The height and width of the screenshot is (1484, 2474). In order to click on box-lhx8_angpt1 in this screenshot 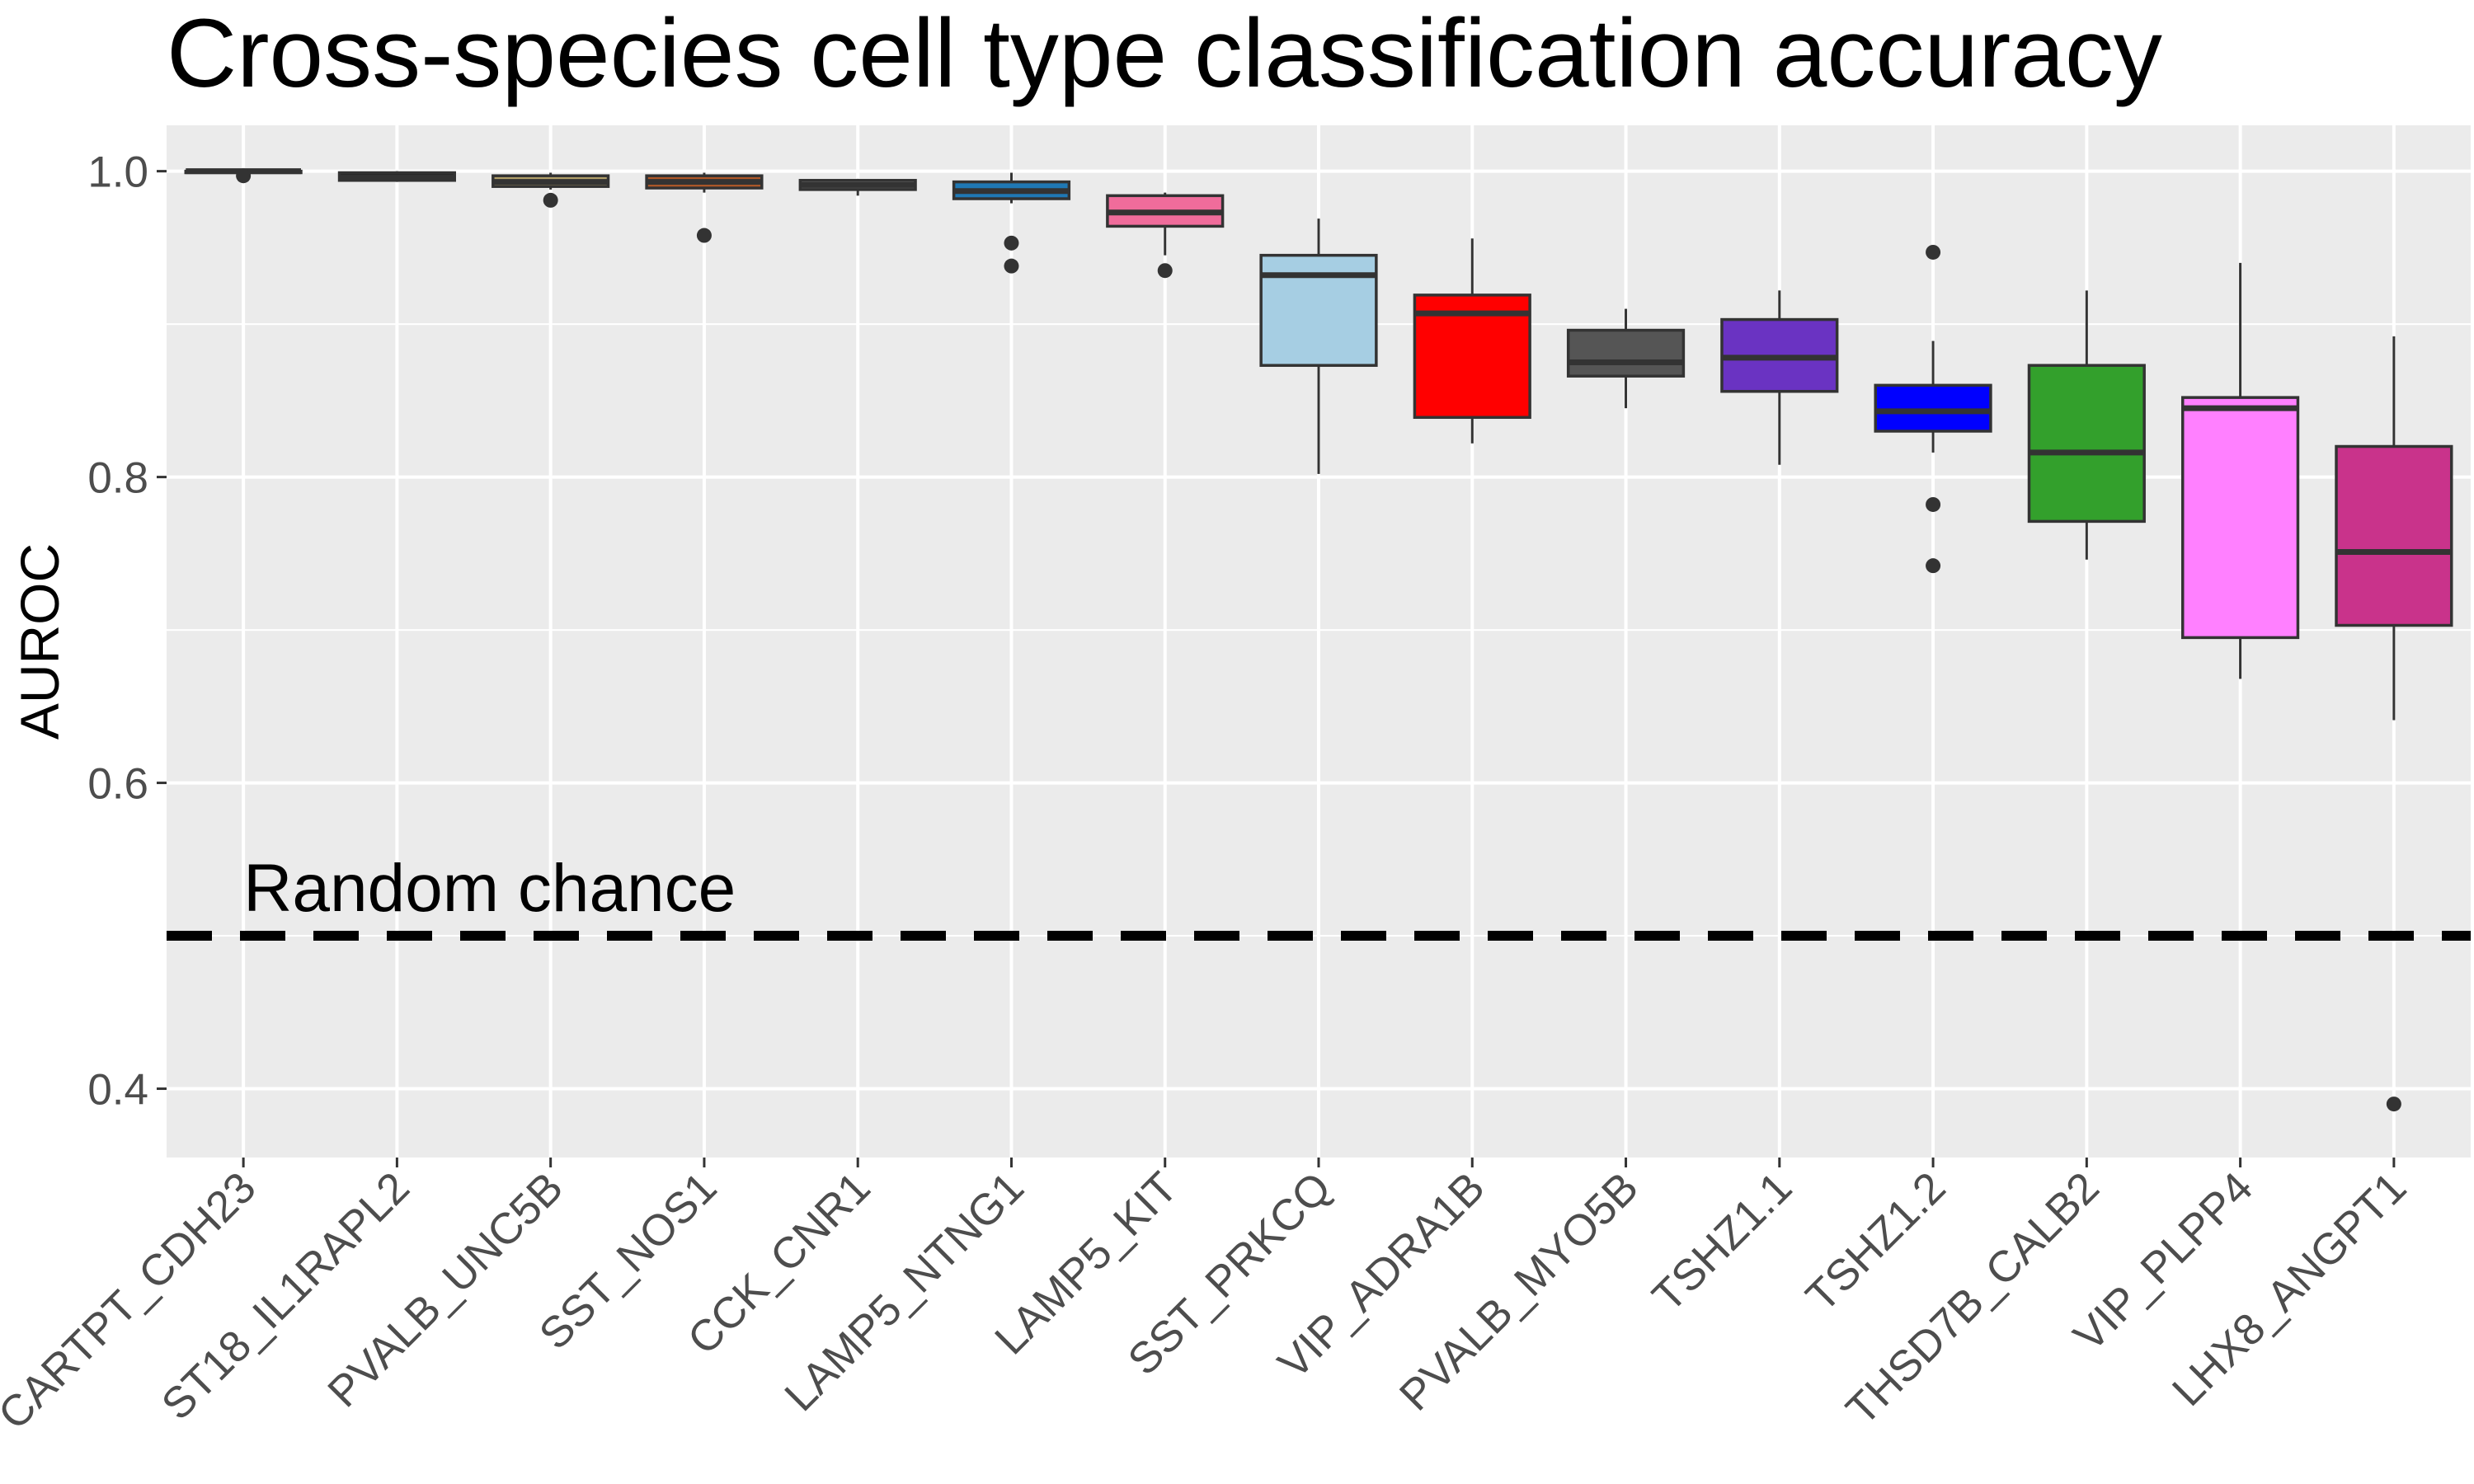, I will do `click(2394, 724)`.